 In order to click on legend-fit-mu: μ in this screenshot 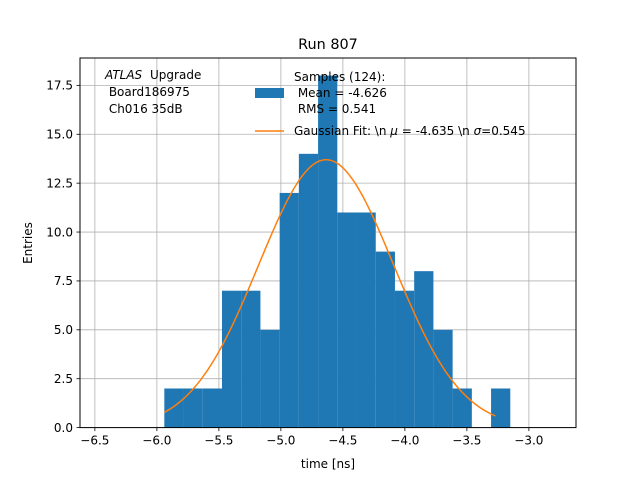, I will do `click(393, 131)`.